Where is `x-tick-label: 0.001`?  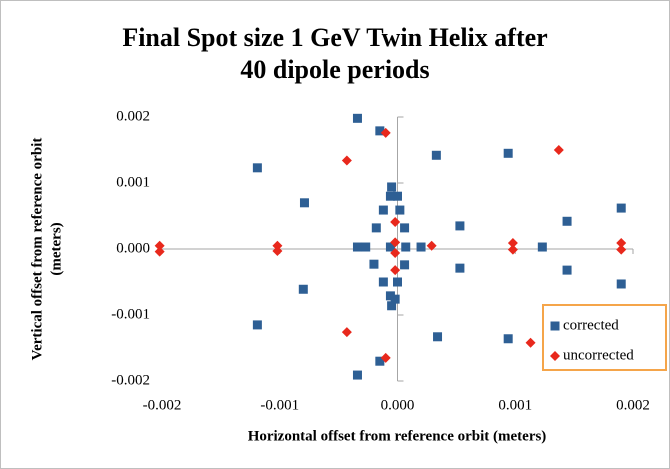 x-tick-label: 0.001 is located at coordinates (515, 405).